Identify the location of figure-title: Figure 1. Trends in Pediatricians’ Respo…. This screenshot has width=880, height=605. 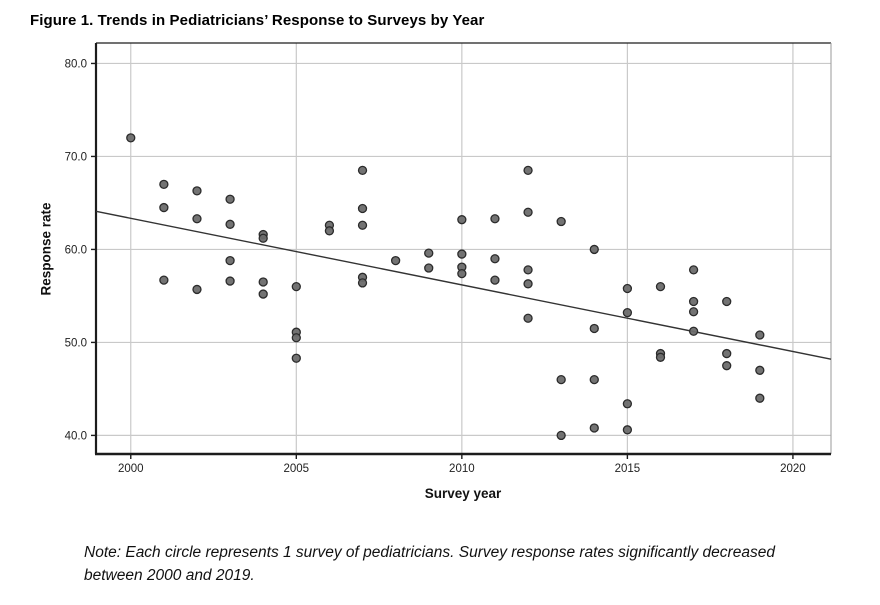
(257, 20).